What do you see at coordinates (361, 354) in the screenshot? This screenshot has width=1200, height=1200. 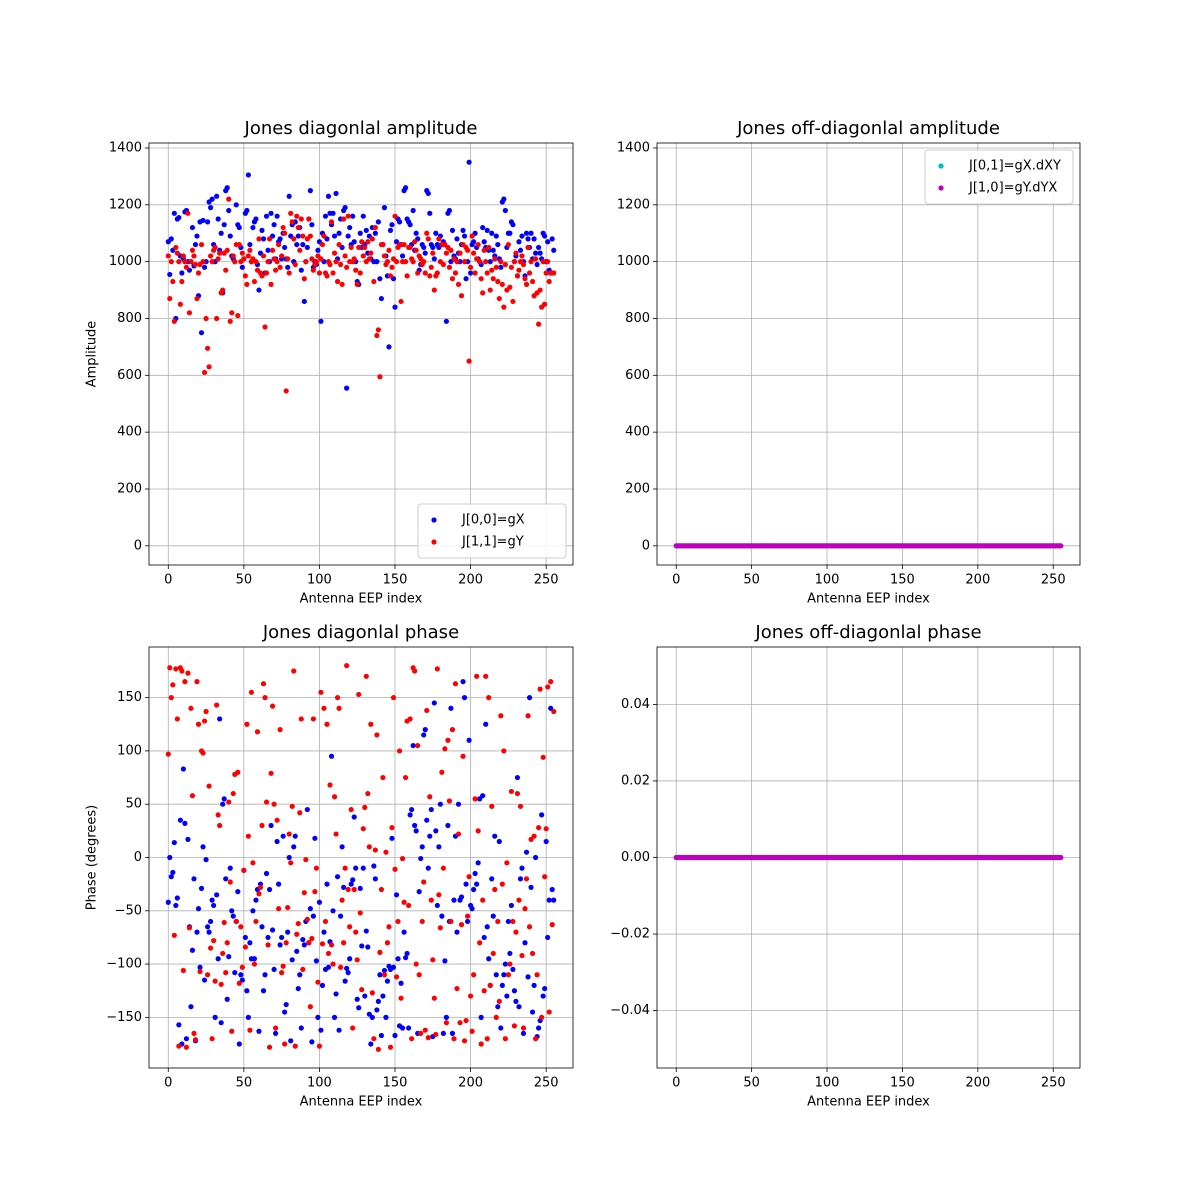 I see `axes-frame` at bounding box center [361, 354].